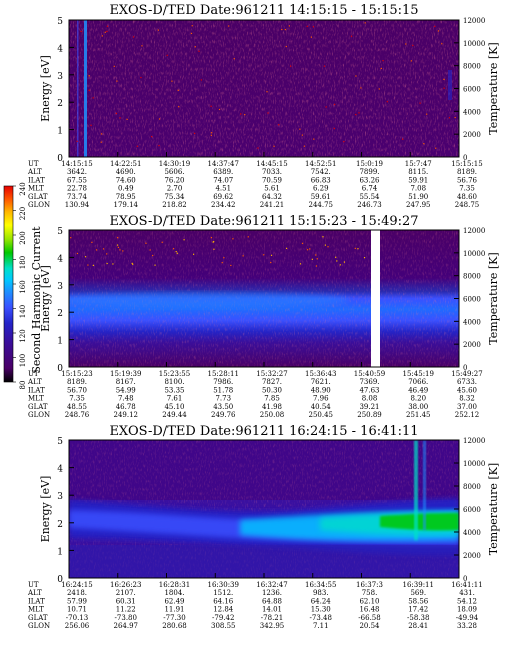 Image resolution: width=505 pixels, height=649 pixels. Describe the element at coordinates (223, 205) in the screenshot. I see `row-value: 234.42` at that location.